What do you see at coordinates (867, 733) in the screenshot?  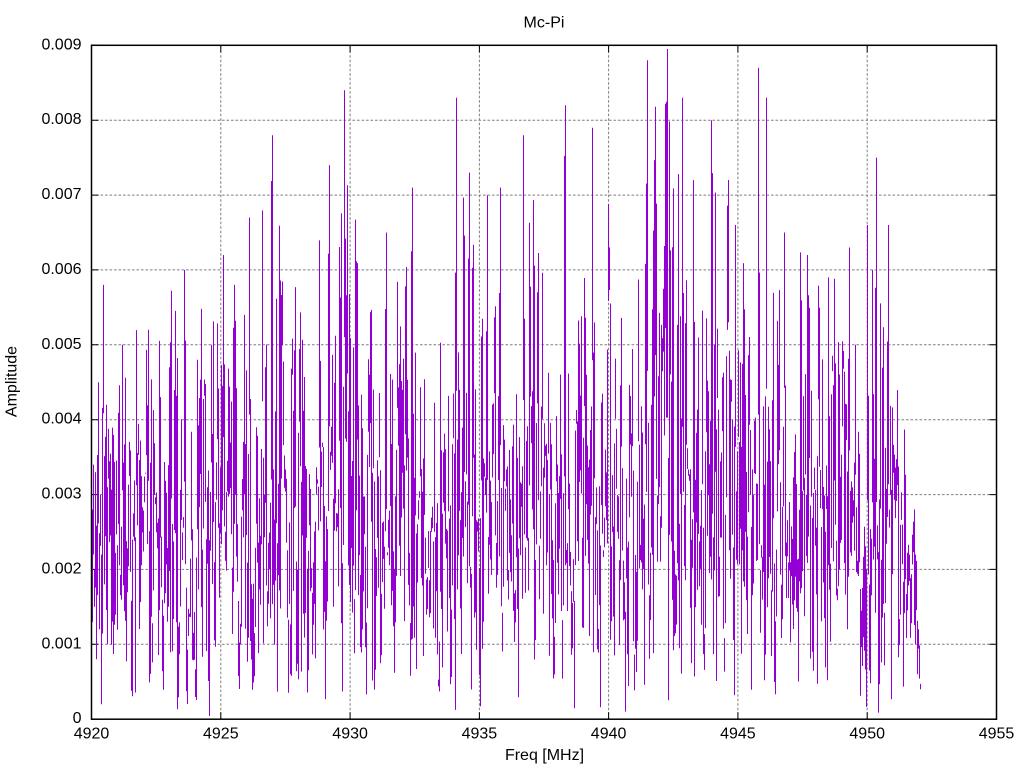 I see `svg-text: 4950` at bounding box center [867, 733].